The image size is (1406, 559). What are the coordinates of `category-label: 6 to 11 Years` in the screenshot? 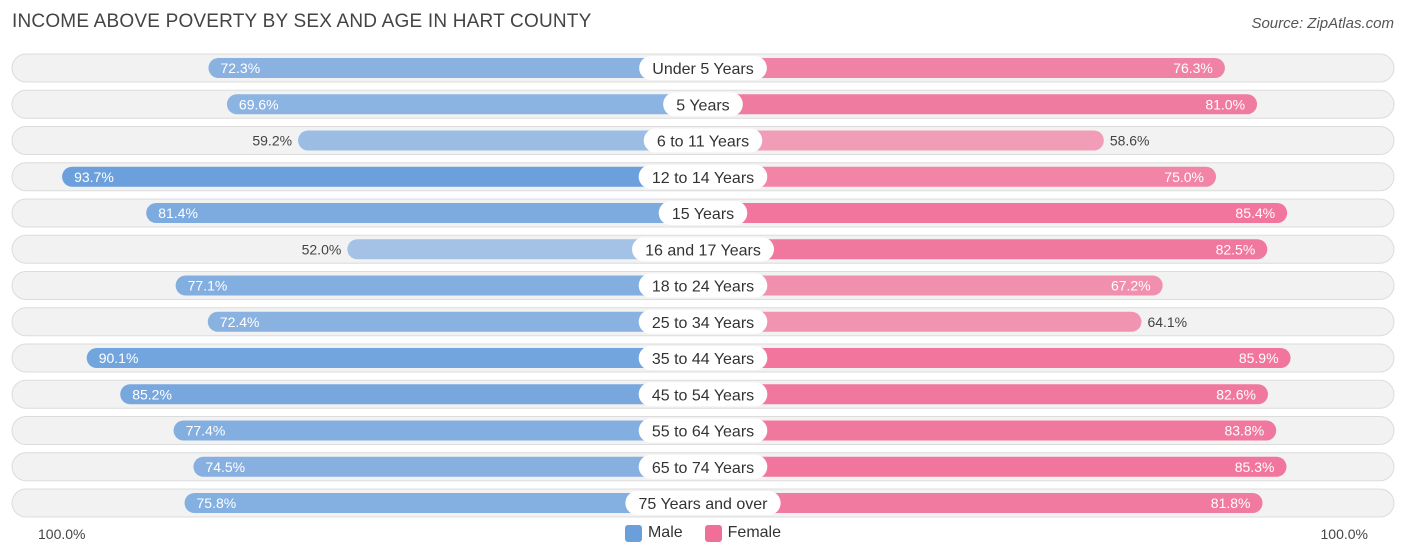 It's located at (703, 142).